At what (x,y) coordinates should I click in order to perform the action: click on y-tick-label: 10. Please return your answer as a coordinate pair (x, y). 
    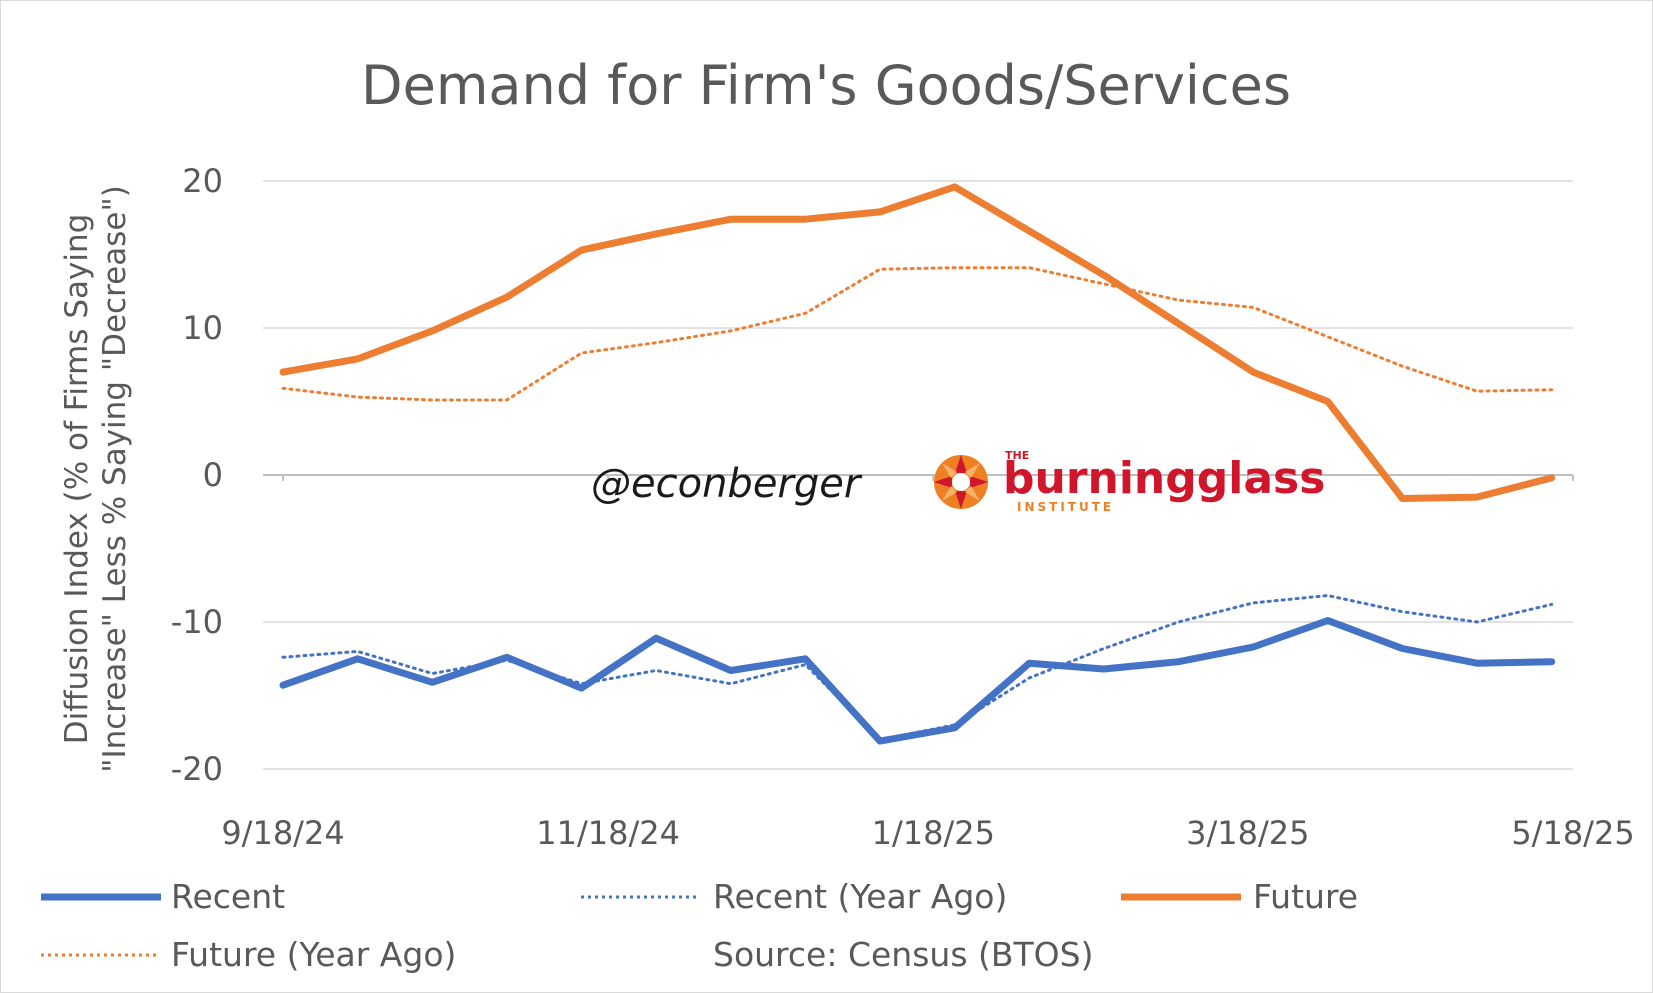
    Looking at the image, I should click on (202, 328).